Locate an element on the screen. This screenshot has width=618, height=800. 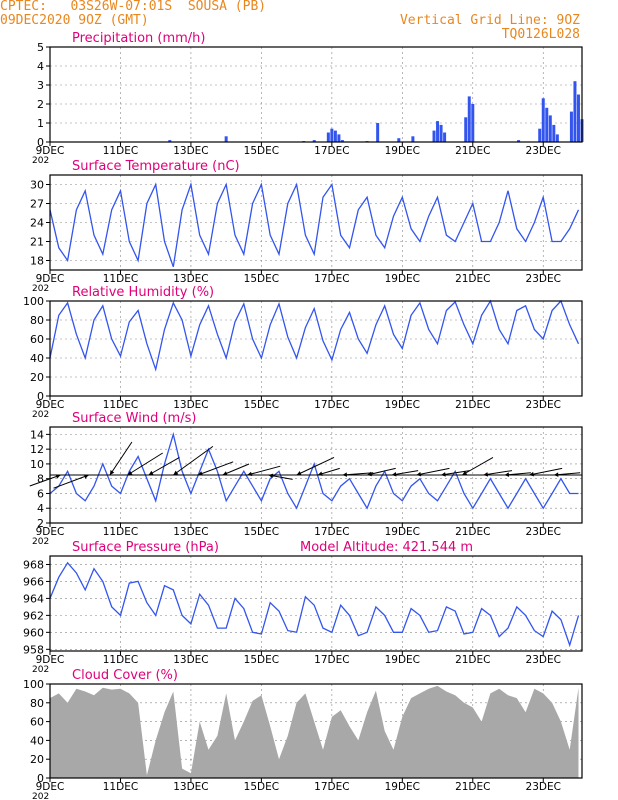
precip-ytick-label: 3 is located at coordinates (40, 85).